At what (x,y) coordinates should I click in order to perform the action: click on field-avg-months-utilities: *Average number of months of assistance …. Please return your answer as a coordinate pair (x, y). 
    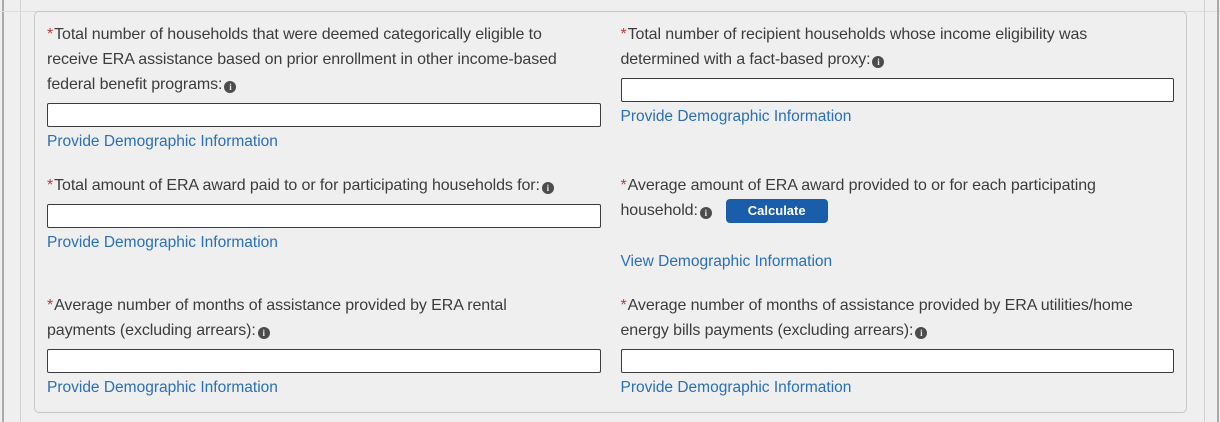
    Looking at the image, I should click on (897, 345).